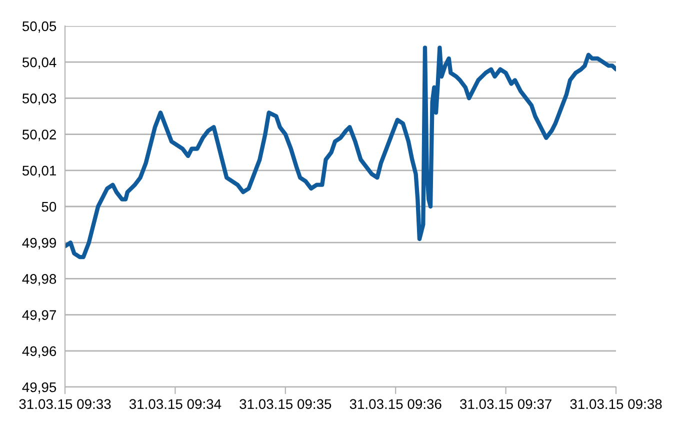  What do you see at coordinates (39, 244) in the screenshot?
I see `y-tick-label: 49,99` at bounding box center [39, 244].